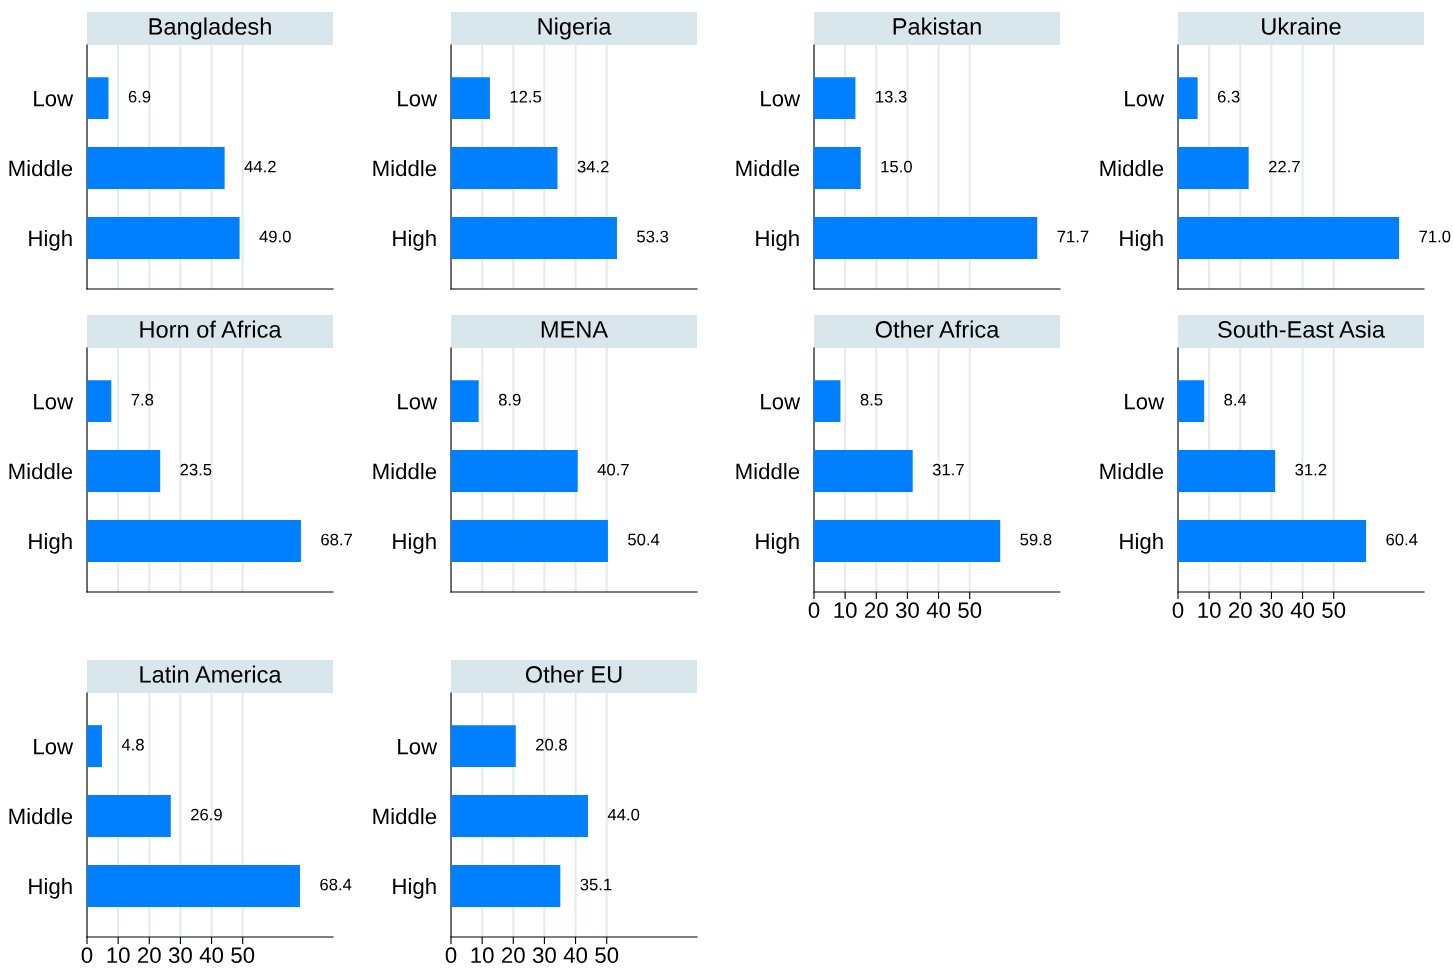 This screenshot has width=1453, height=974. I want to click on data-label: 44.0, so click(623, 814).